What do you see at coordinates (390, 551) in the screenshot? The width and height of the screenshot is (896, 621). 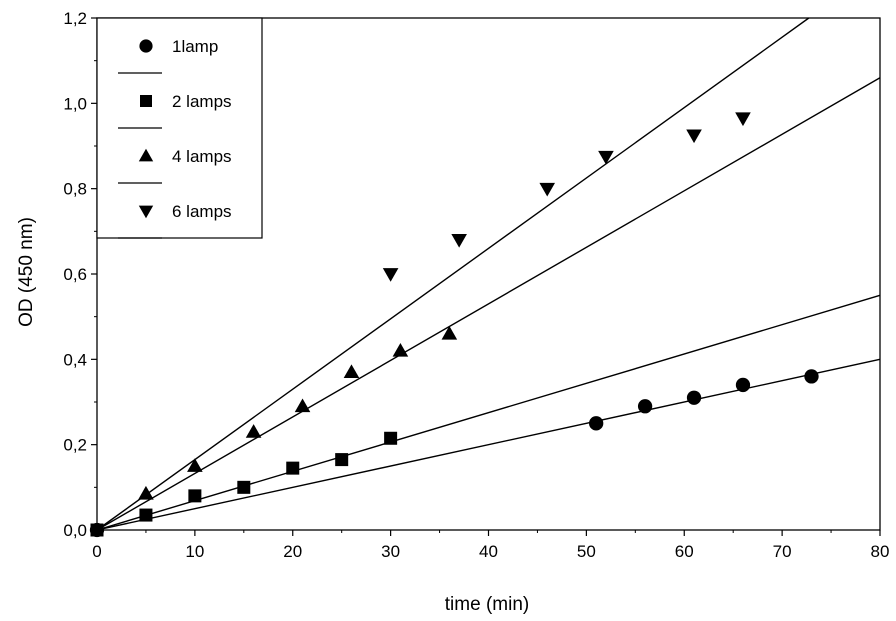 I see `x-tick-label: 30` at bounding box center [390, 551].